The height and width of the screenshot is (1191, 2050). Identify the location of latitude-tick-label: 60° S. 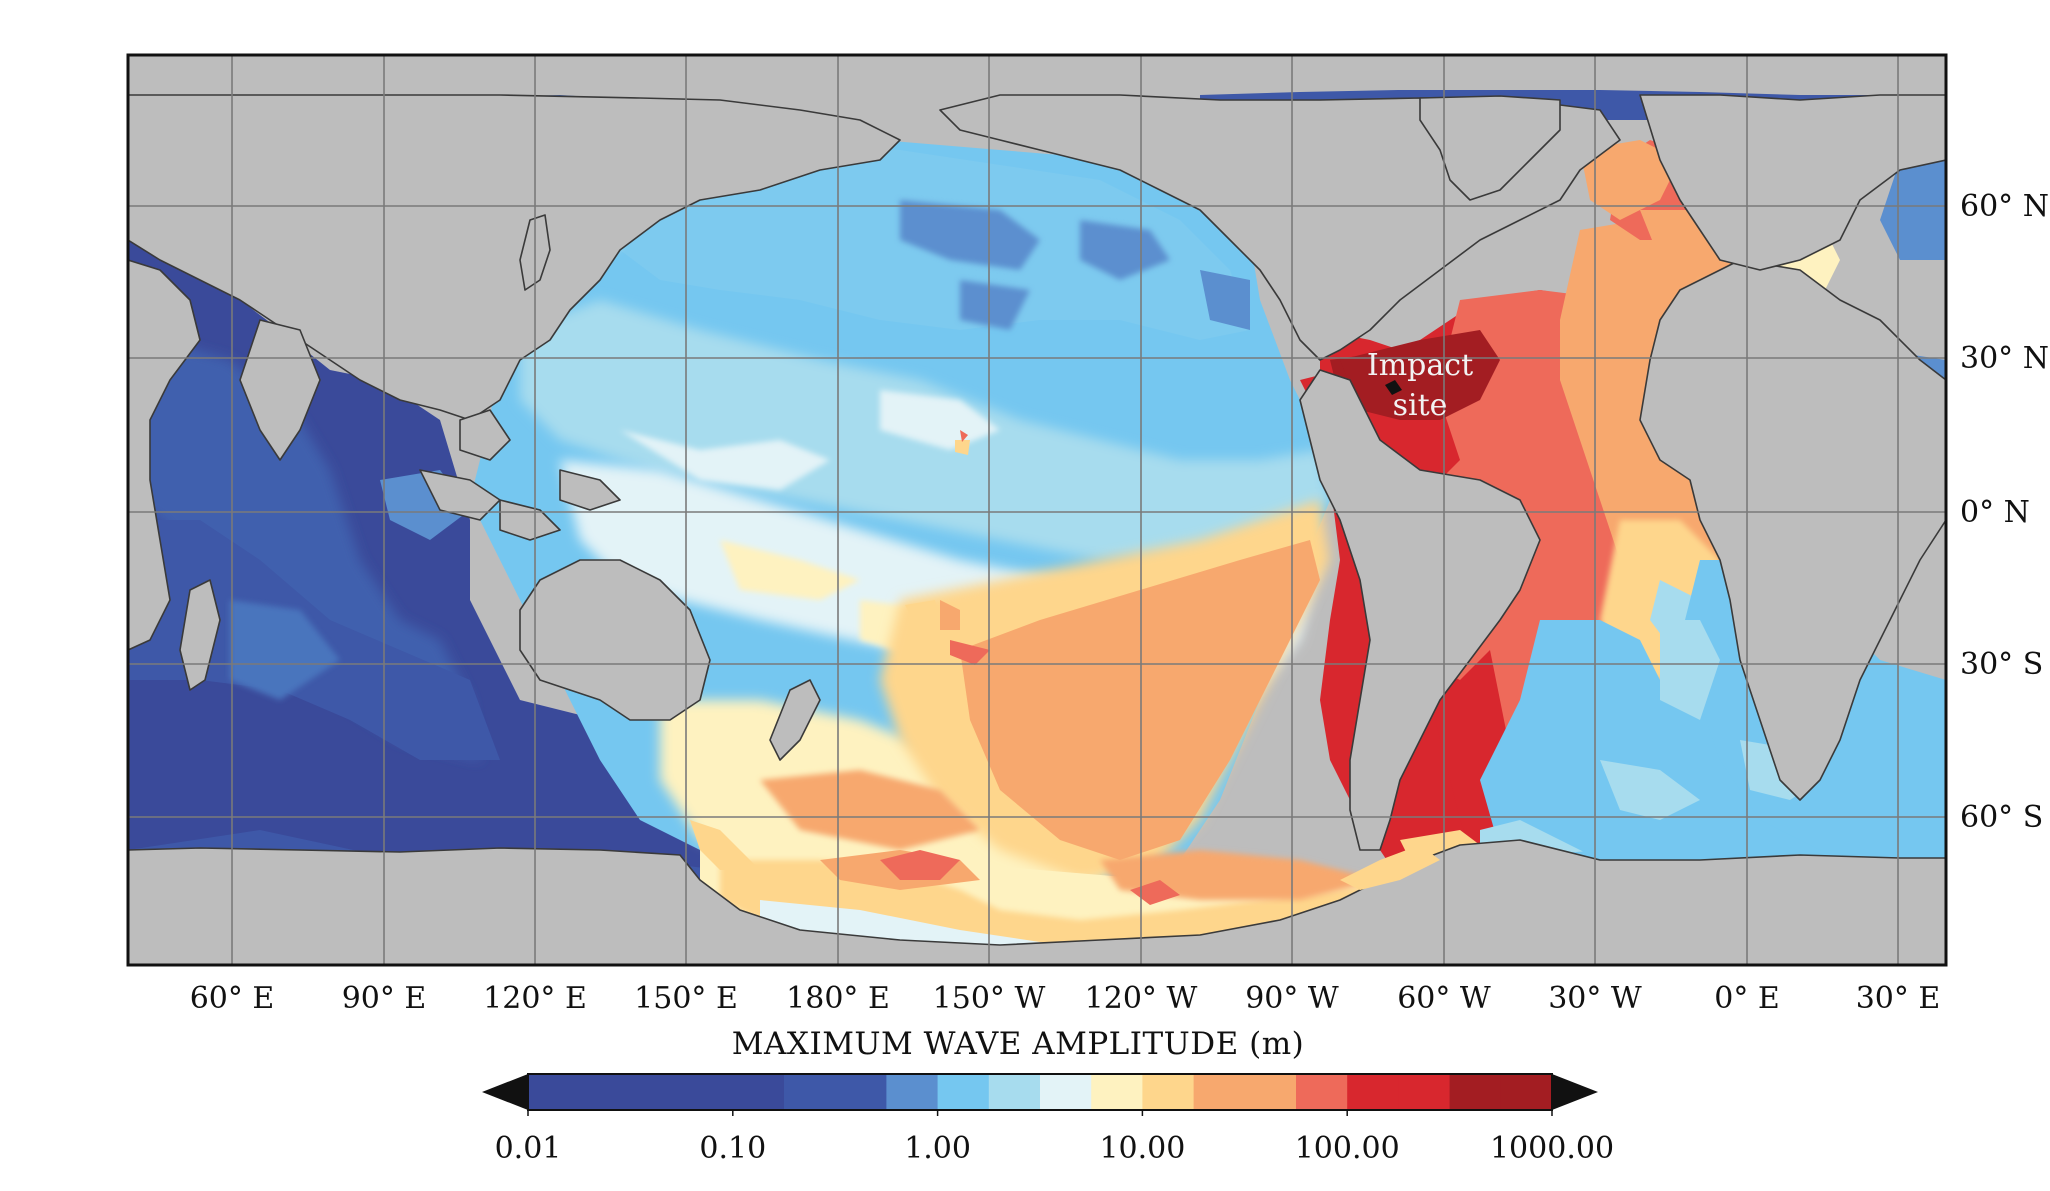
(2001, 817).